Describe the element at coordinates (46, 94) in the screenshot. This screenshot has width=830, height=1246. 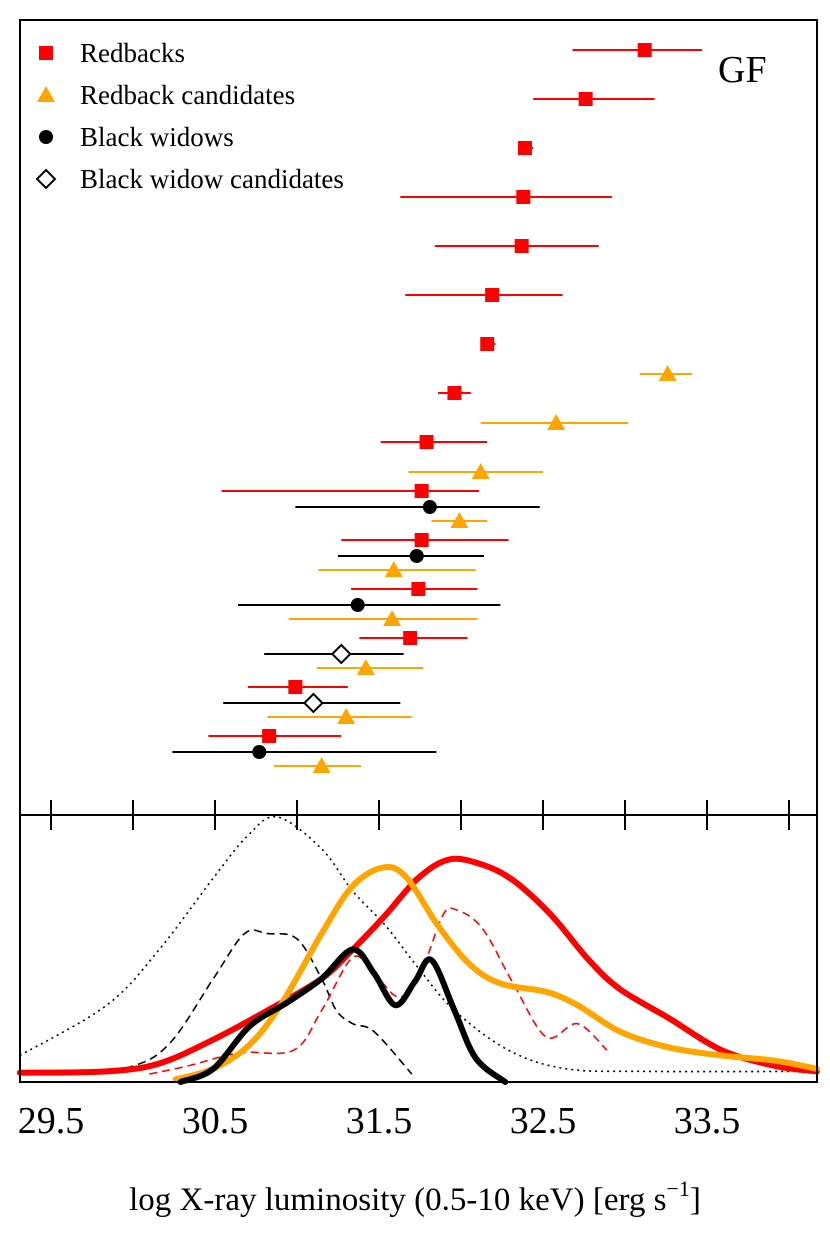
I see `legend-marker-triangle` at that location.